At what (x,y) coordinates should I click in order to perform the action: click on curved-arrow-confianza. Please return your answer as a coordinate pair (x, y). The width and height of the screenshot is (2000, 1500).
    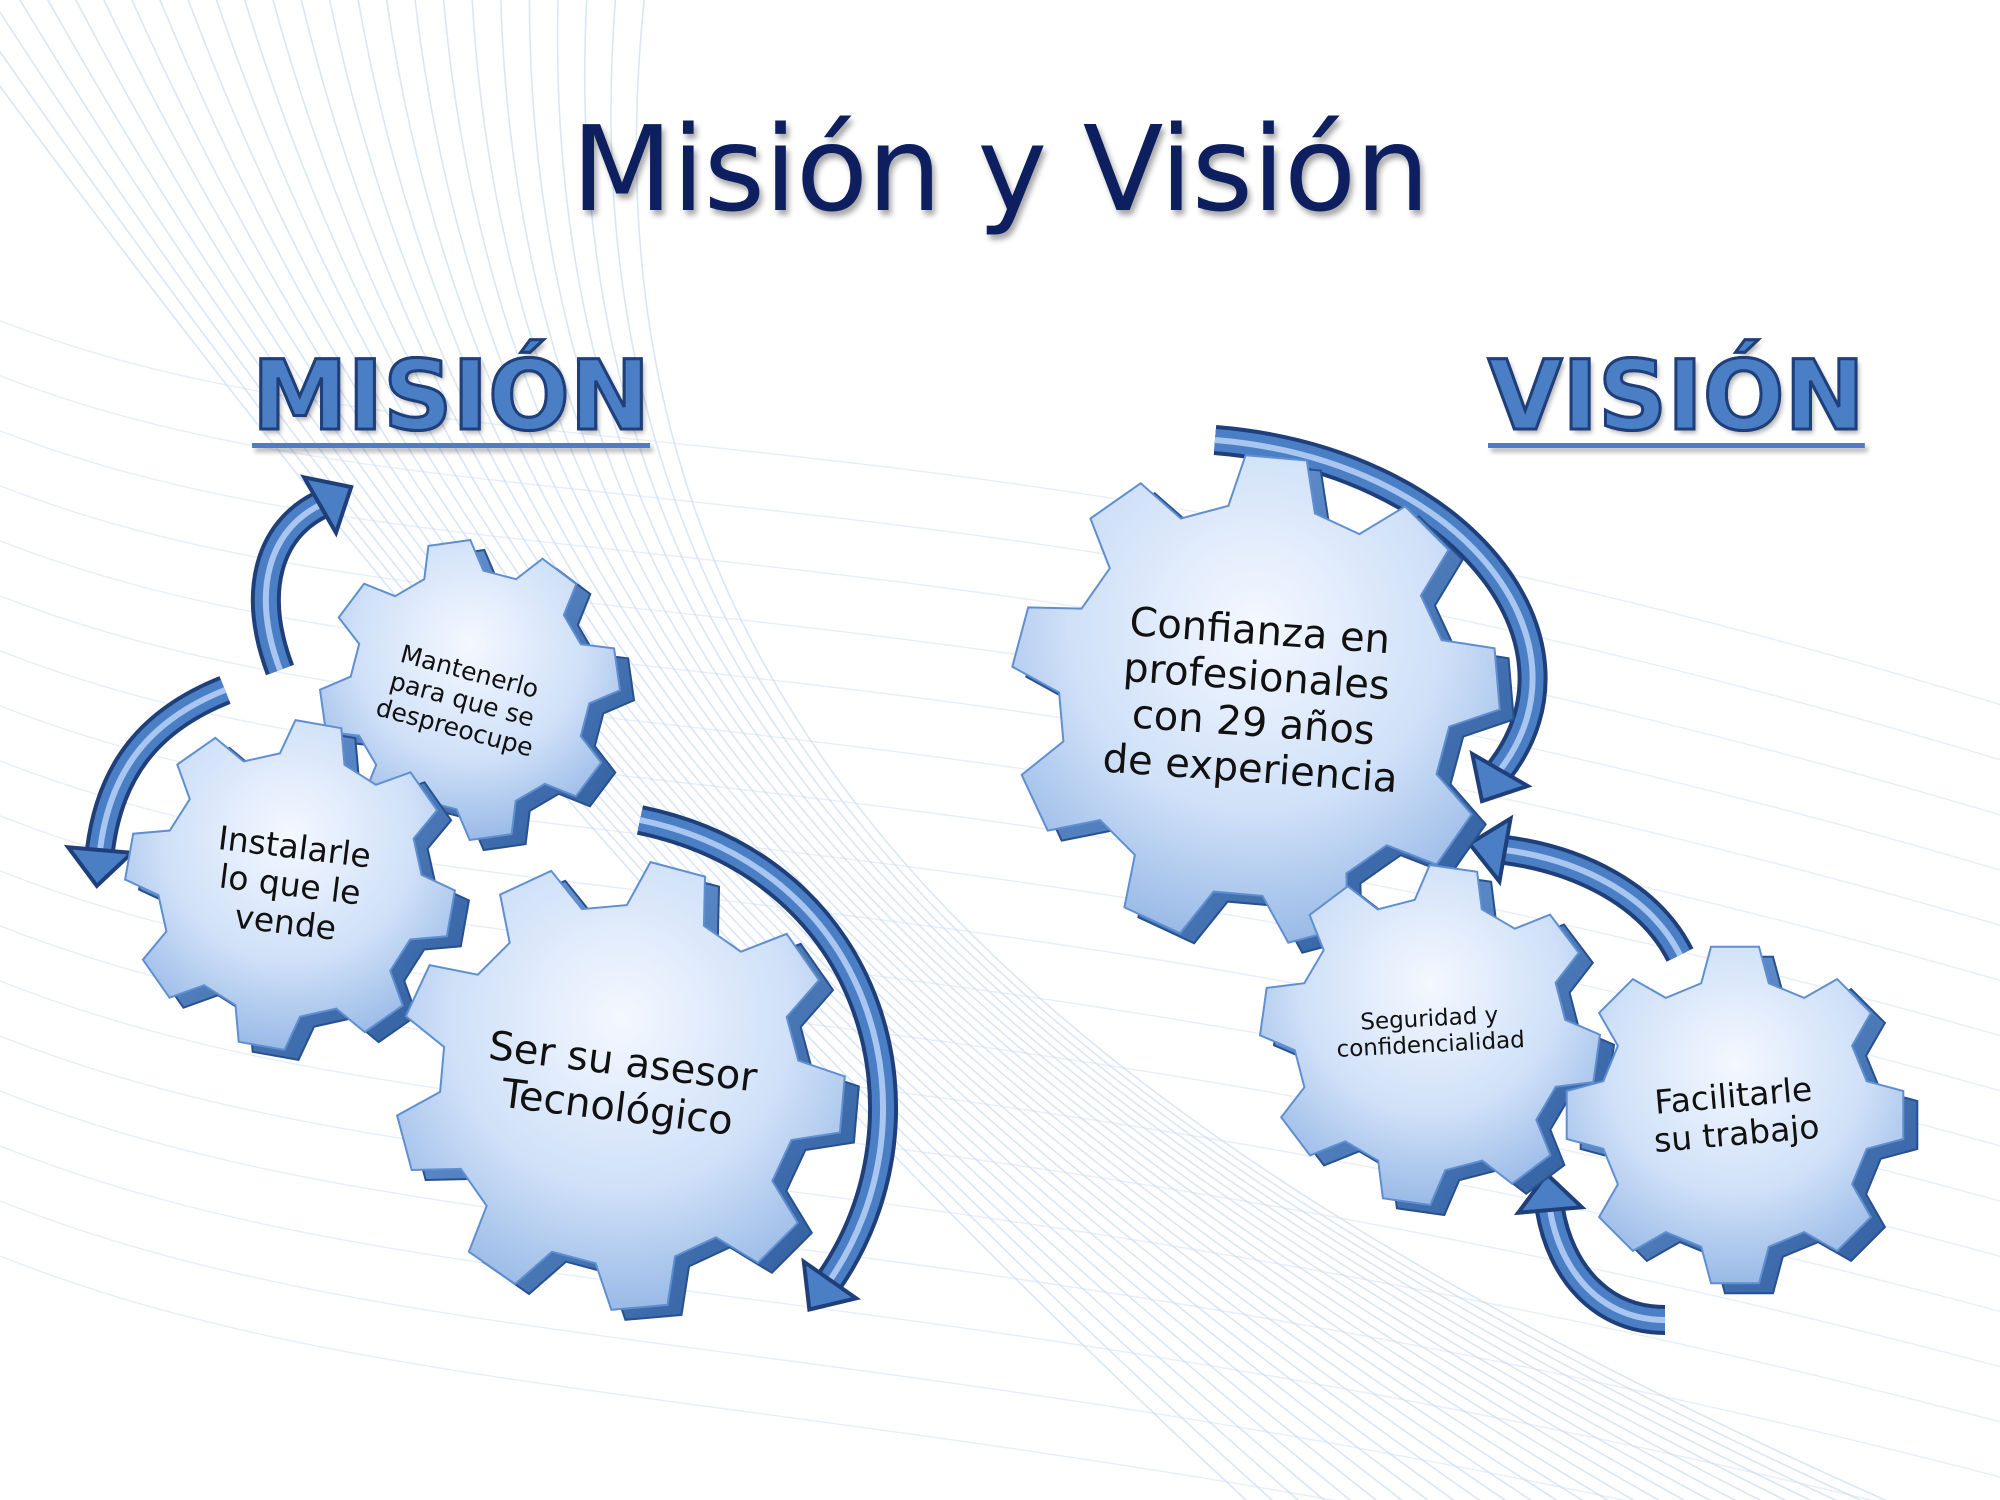
    Looking at the image, I should click on (1380, 614).